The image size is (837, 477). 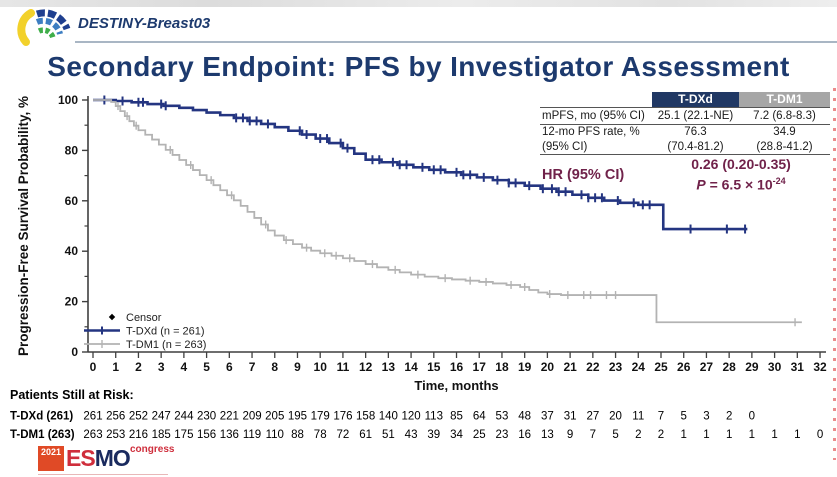 What do you see at coordinates (410, 417) in the screenshot?
I see `at-risk-count: 120` at bounding box center [410, 417].